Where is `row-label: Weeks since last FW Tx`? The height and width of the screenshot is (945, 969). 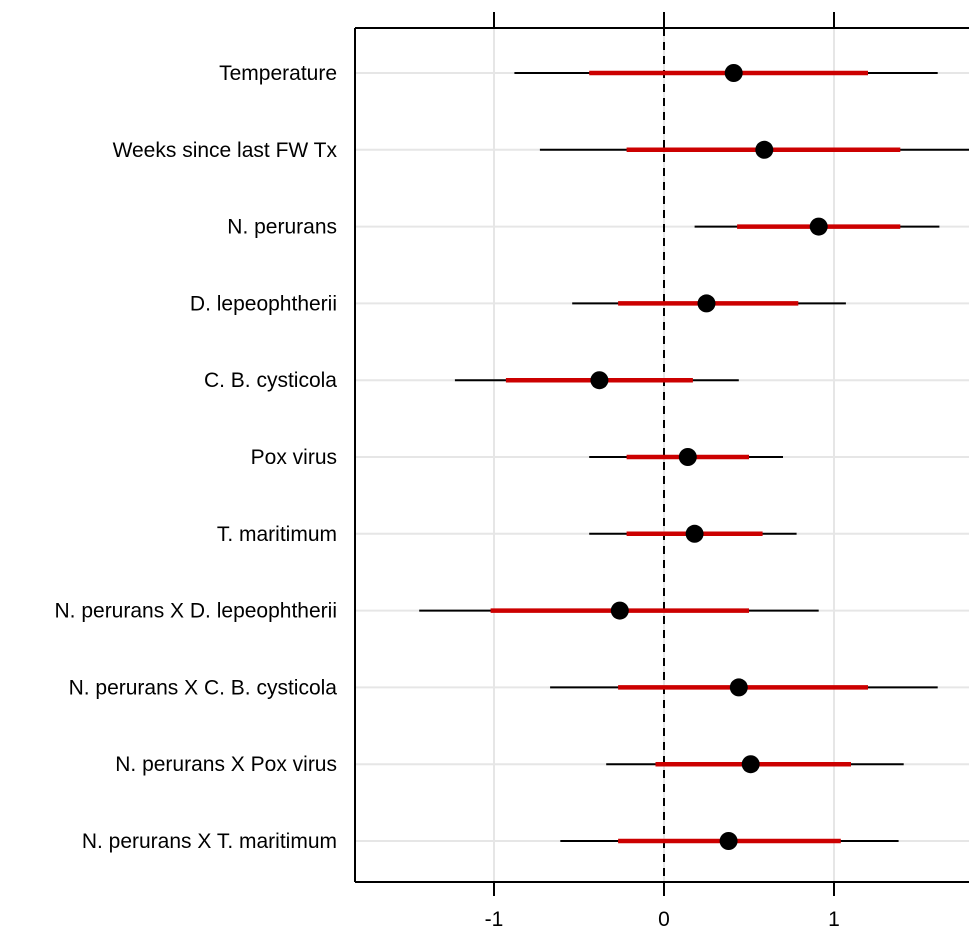
row-label: Weeks since last FW Tx is located at coordinates (225, 150).